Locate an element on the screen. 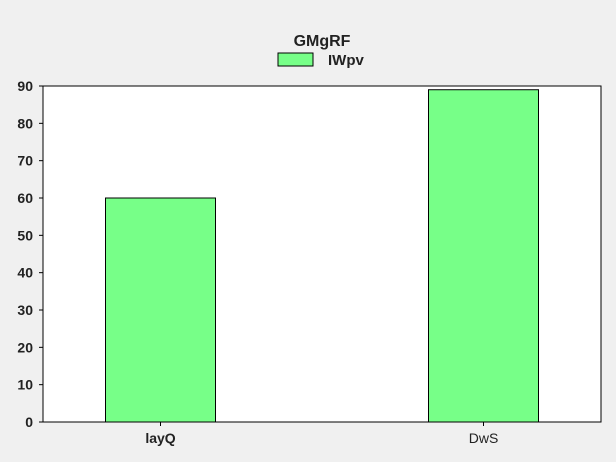 Image resolution: width=616 pixels, height=462 pixels. y-axis-ticks: 0 10 20 30 40 50 60 70 80 90 is located at coordinates (30, 254).